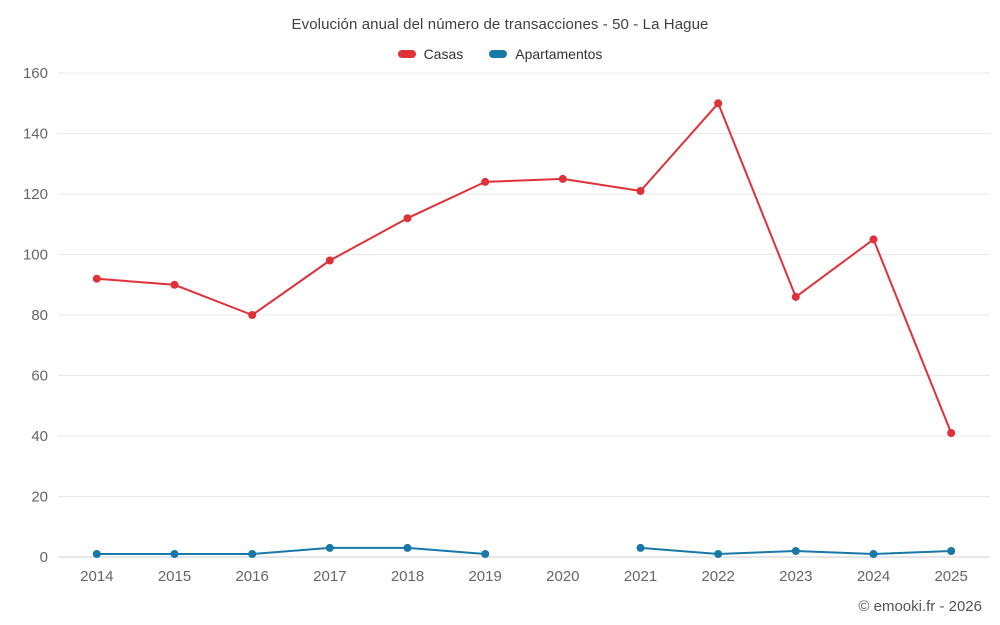 Image resolution: width=1000 pixels, height=625 pixels. Describe the element at coordinates (873, 576) in the screenshot. I see `x-axis-tick-label: 2024` at that location.